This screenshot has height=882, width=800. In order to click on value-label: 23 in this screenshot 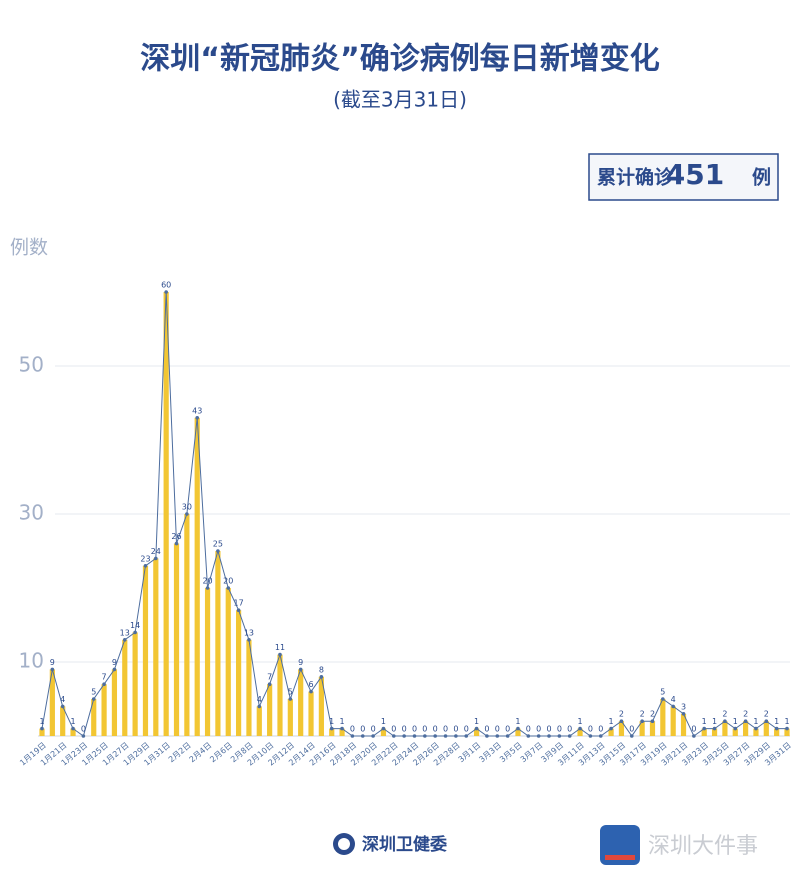, I will do `click(145, 558)`.